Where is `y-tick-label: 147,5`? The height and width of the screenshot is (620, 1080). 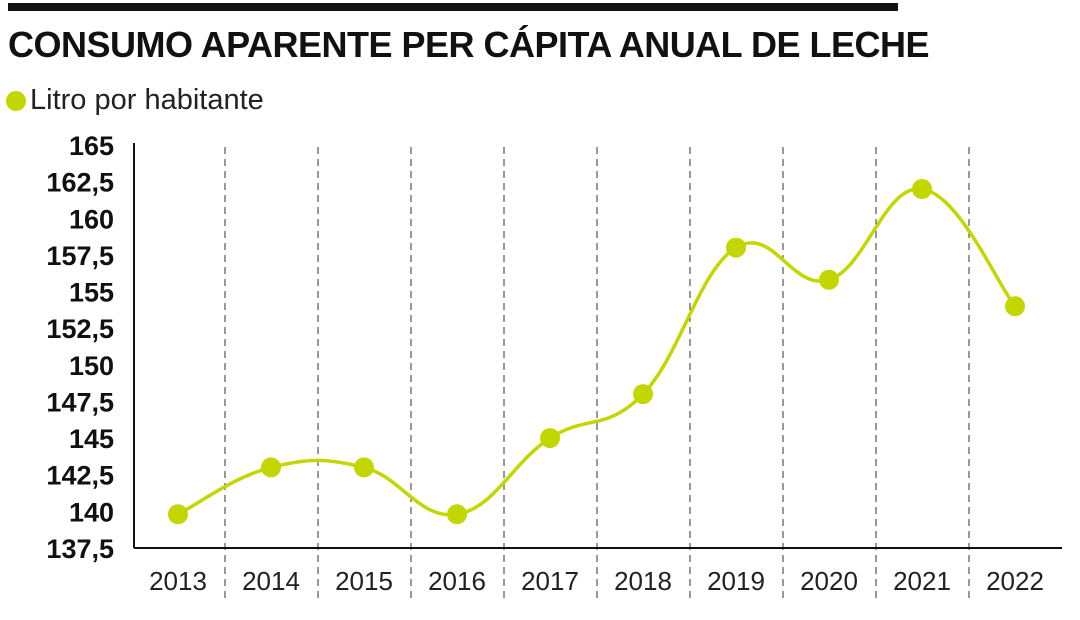 y-tick-label: 147,5 is located at coordinates (80, 402).